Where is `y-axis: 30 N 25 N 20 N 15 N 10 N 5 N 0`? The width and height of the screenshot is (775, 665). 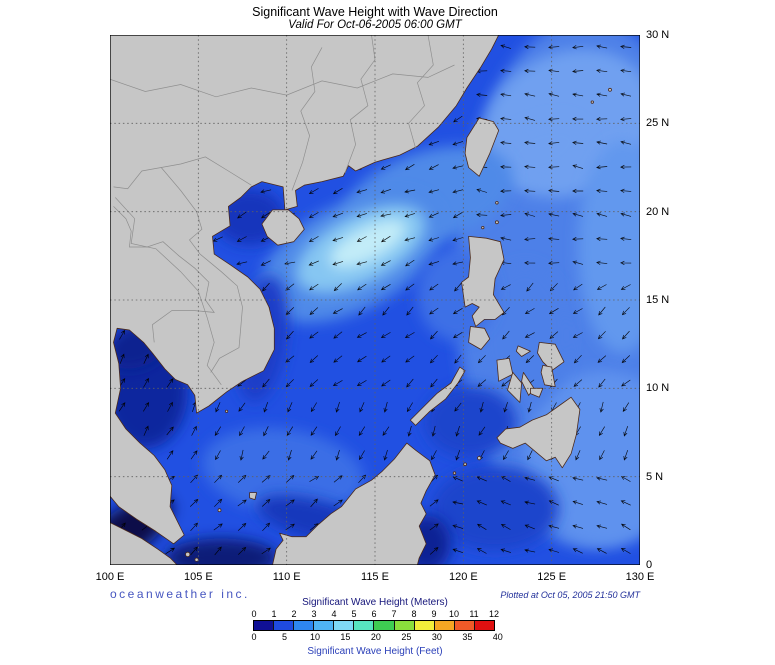
y-axis: 30 N 25 N 20 N 15 N 10 N 5 N 0 is located at coordinates (676, 300).